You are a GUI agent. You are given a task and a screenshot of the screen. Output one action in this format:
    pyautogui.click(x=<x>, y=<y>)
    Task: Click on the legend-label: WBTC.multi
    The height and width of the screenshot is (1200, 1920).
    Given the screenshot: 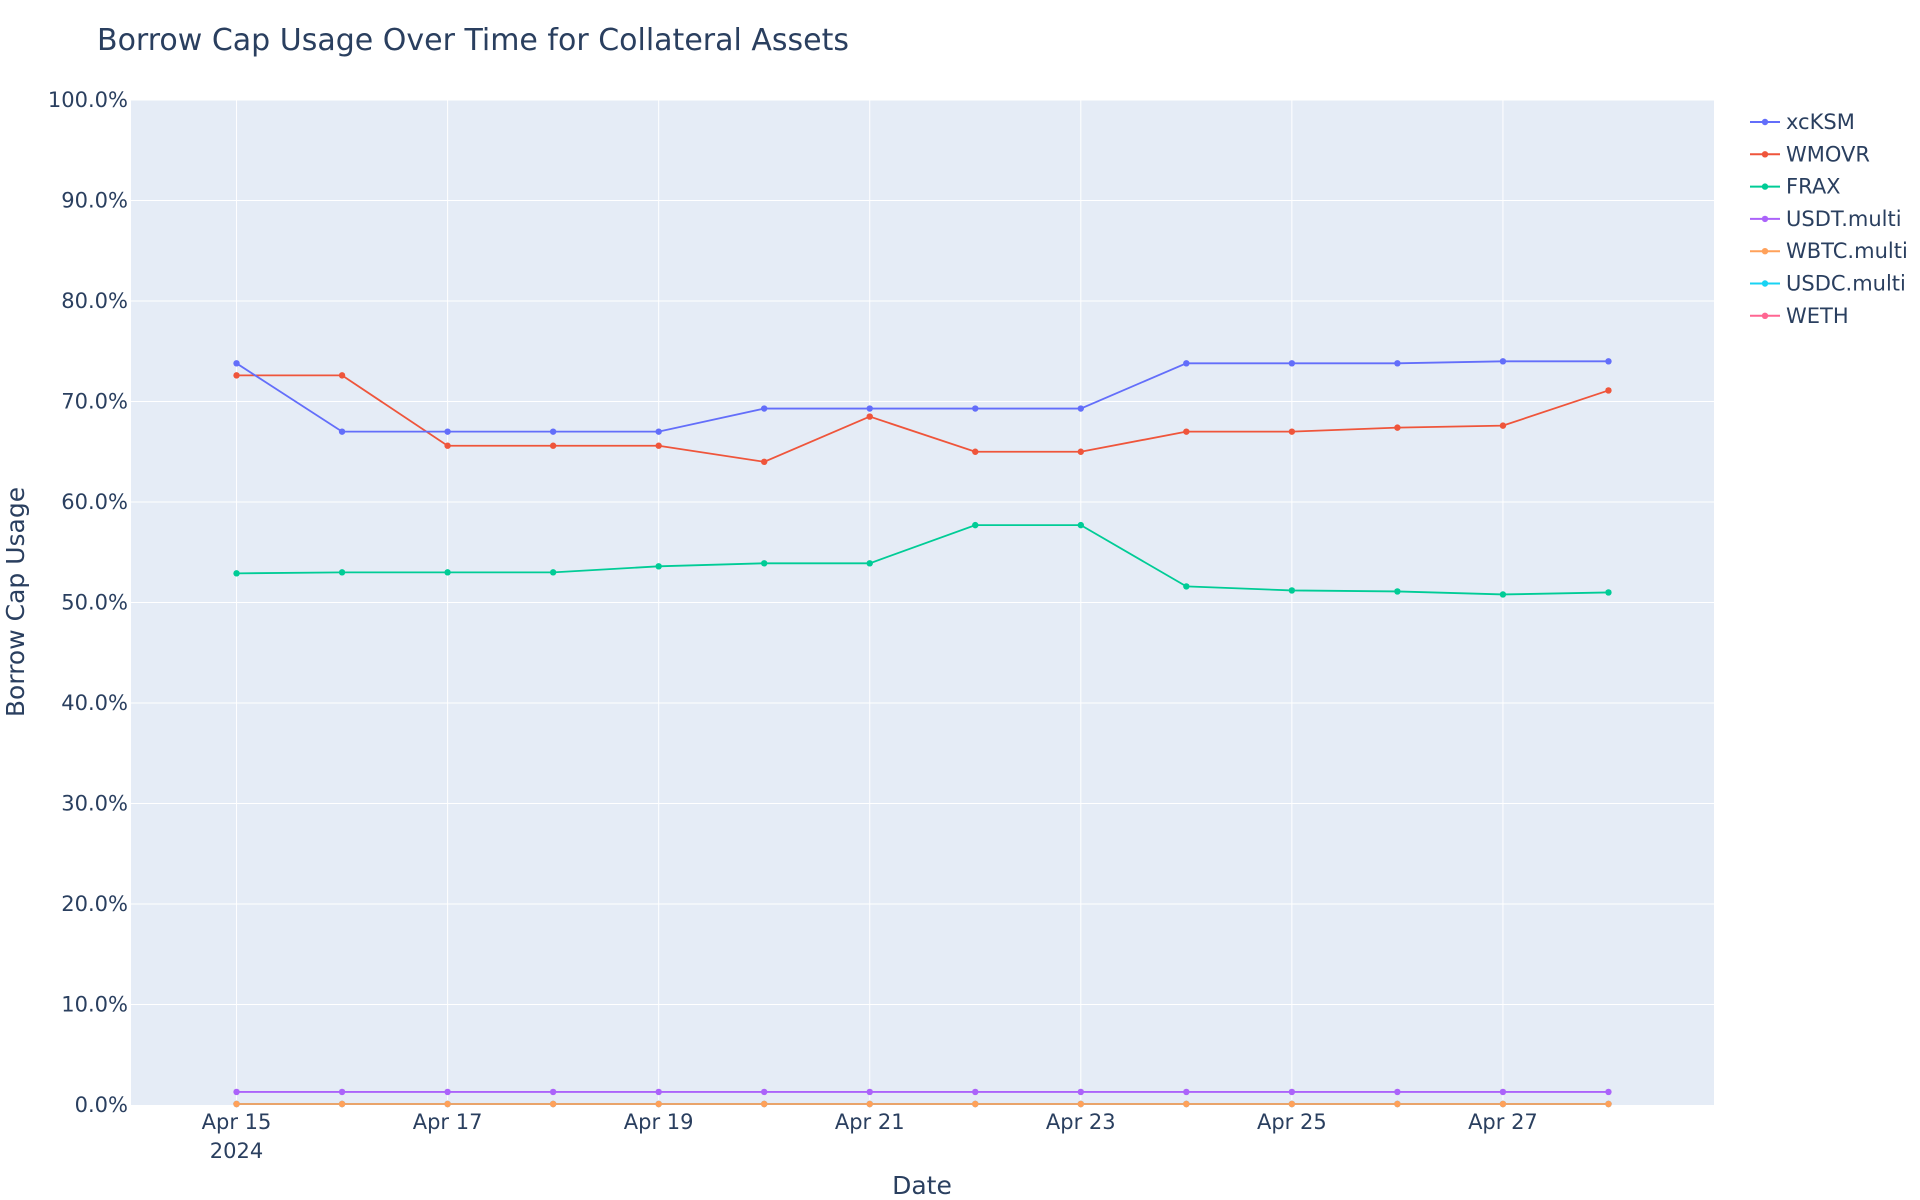 What is the action you would take?
    pyautogui.click(x=1847, y=251)
    